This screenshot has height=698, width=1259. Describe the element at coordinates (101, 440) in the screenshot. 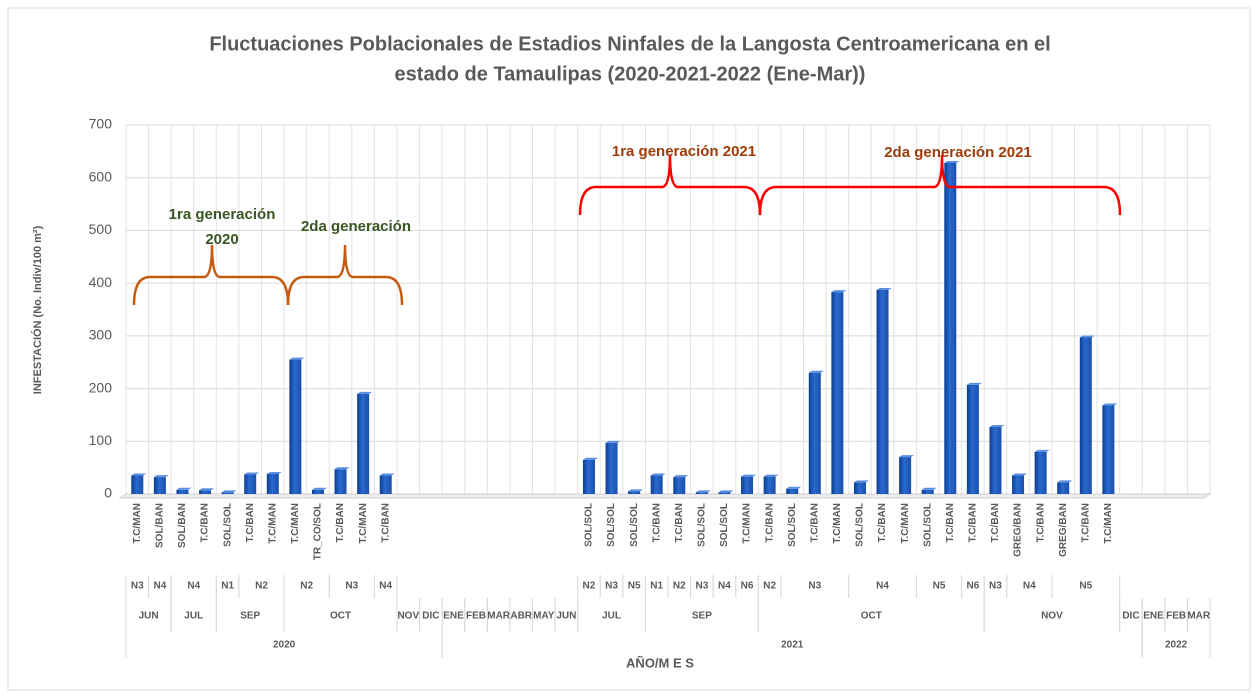

I see `y-tick-label: 100` at that location.